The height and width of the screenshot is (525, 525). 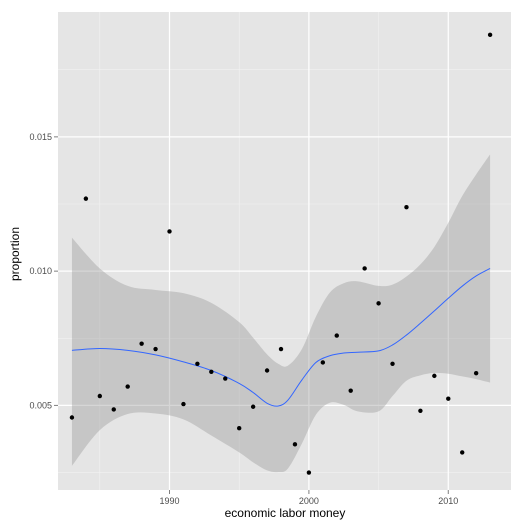 I want to click on y-axis-title: proportion, so click(x=15, y=254).